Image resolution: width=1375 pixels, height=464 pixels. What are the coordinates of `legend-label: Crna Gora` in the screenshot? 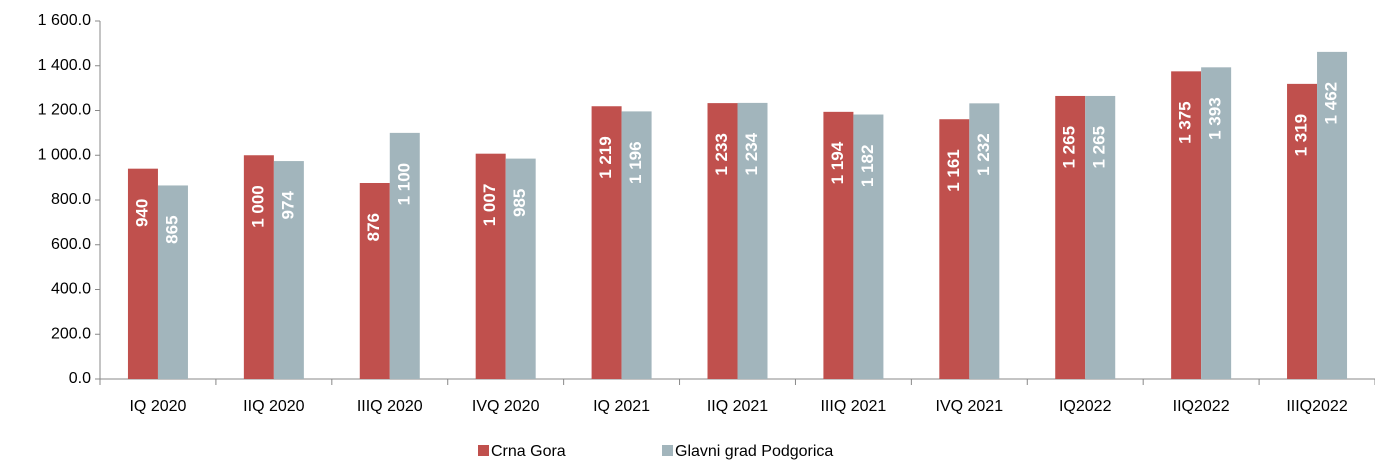 It's located at (528, 451).